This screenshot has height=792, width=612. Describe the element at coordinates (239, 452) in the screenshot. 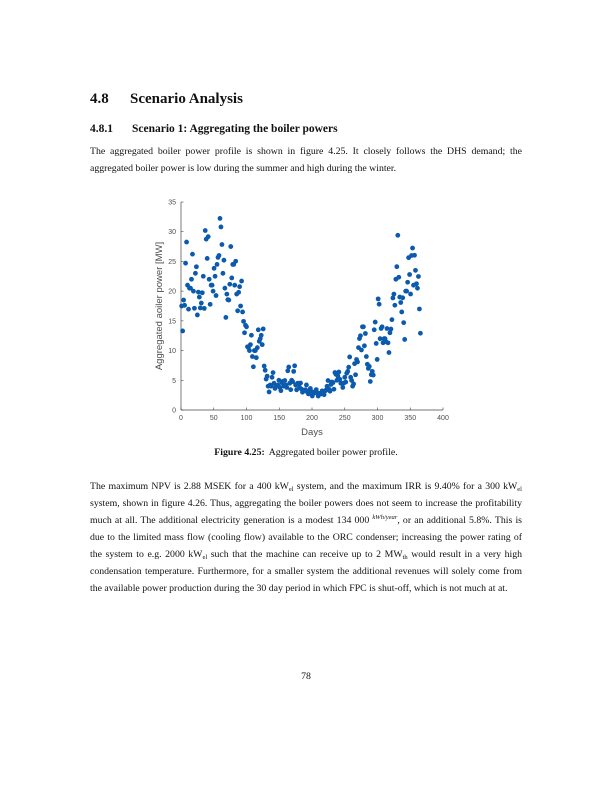

I see `figure-label: Figure 4.25:` at that location.